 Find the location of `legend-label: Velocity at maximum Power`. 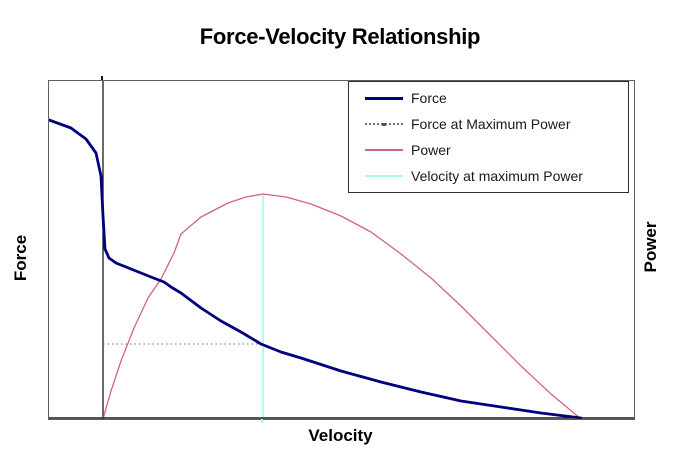

legend-label: Velocity at maximum Power is located at coordinates (497, 176).